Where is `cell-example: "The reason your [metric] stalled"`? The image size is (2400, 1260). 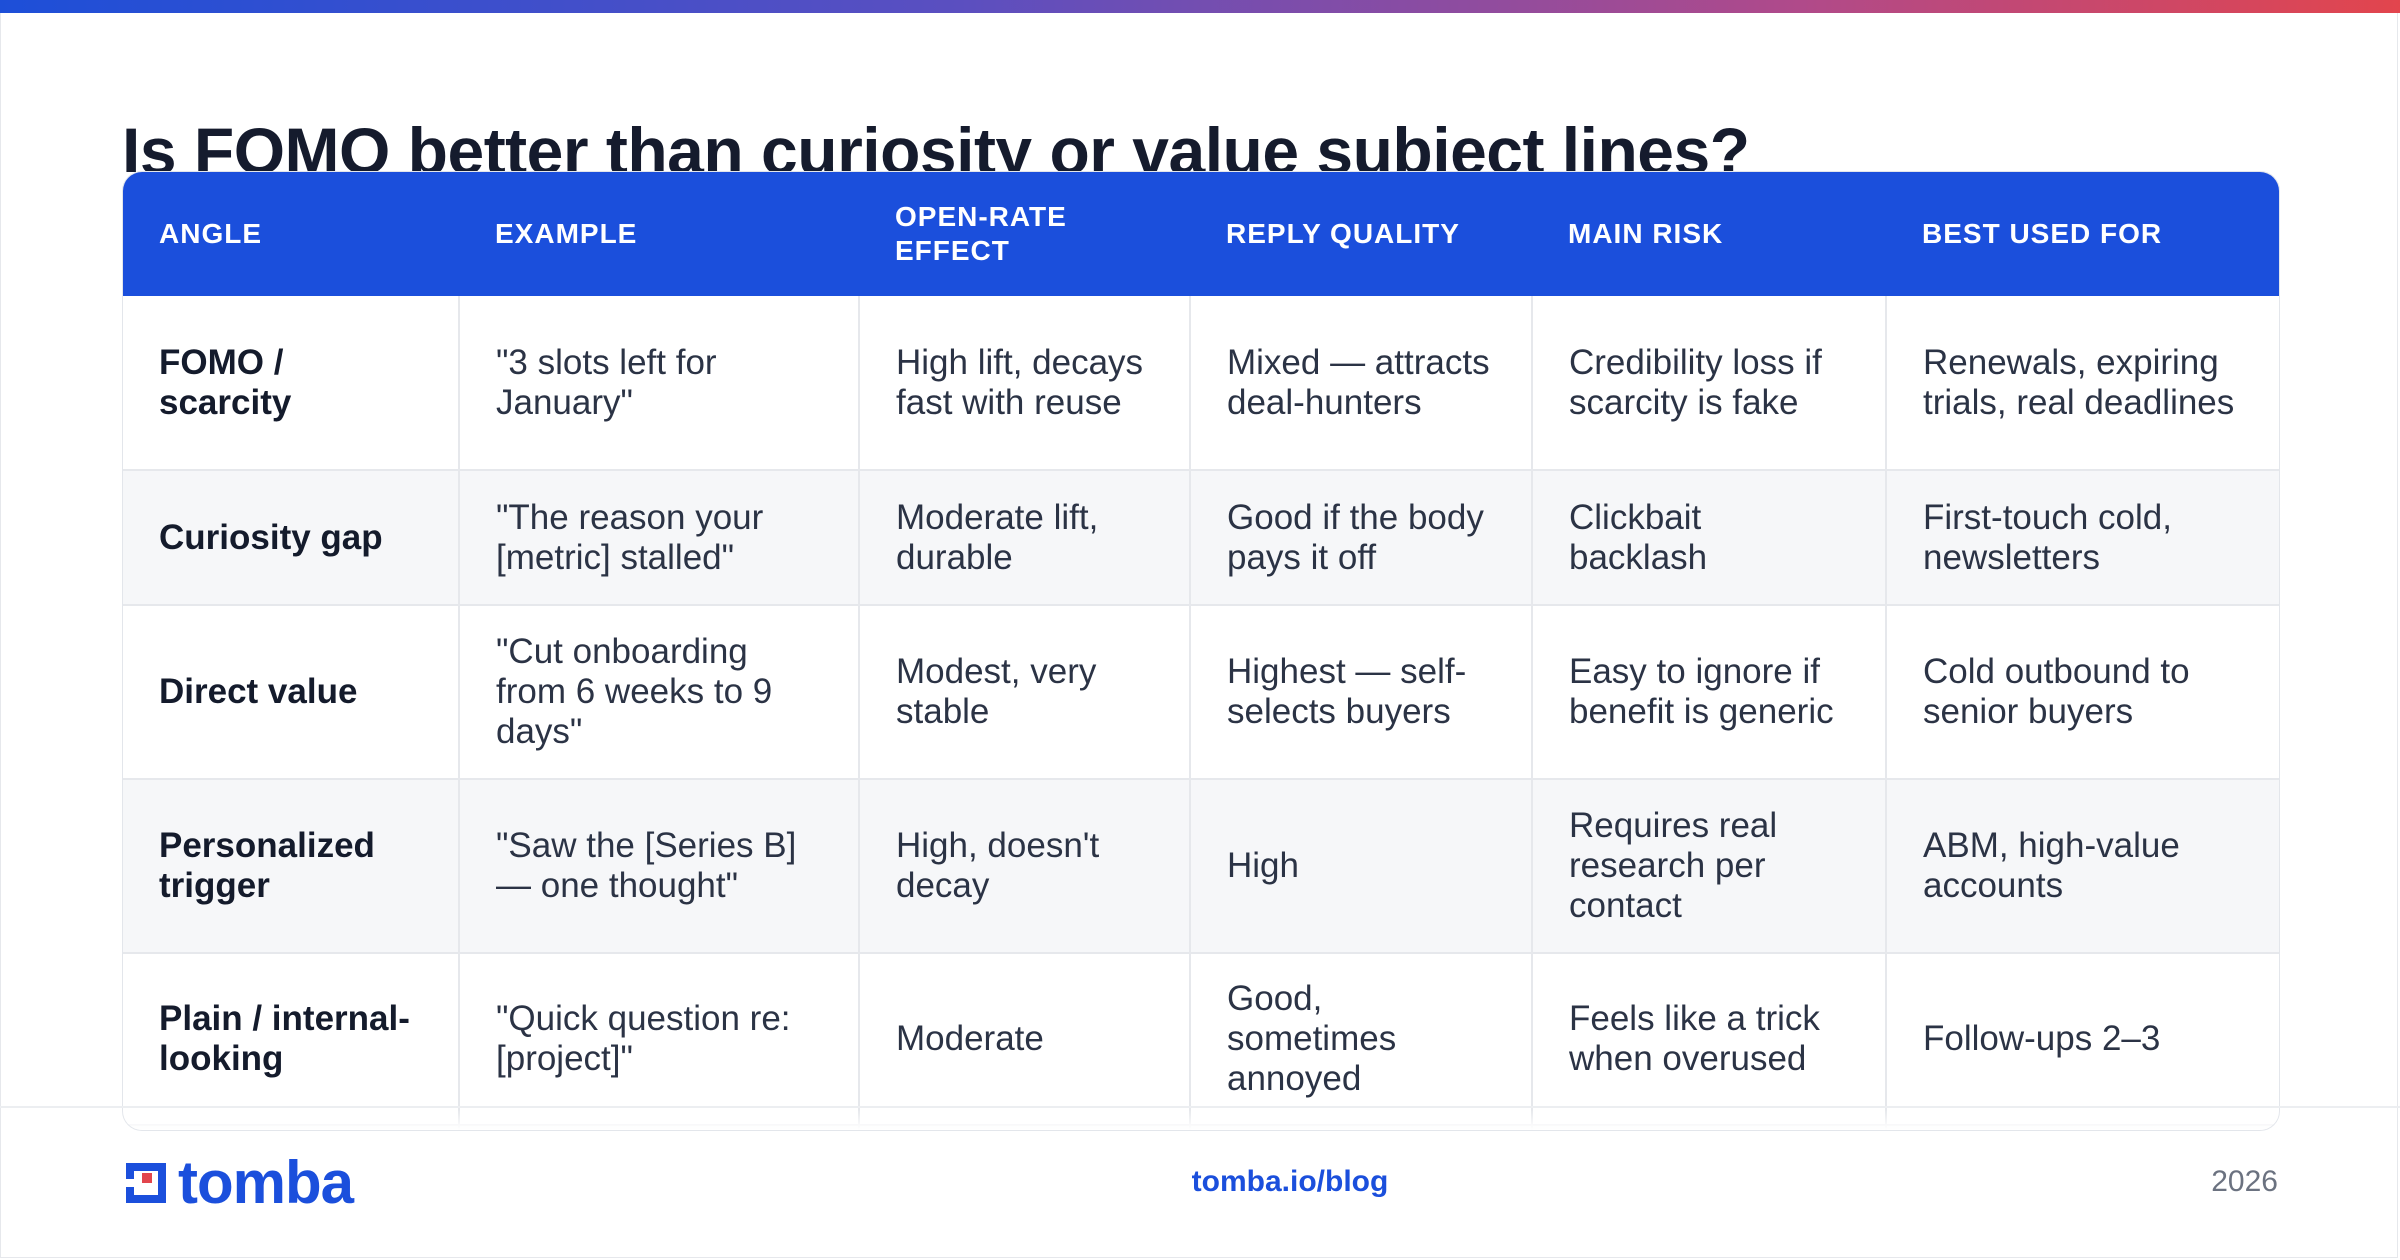
cell-example: "The reason your [metric] stalled" is located at coordinates (659, 538).